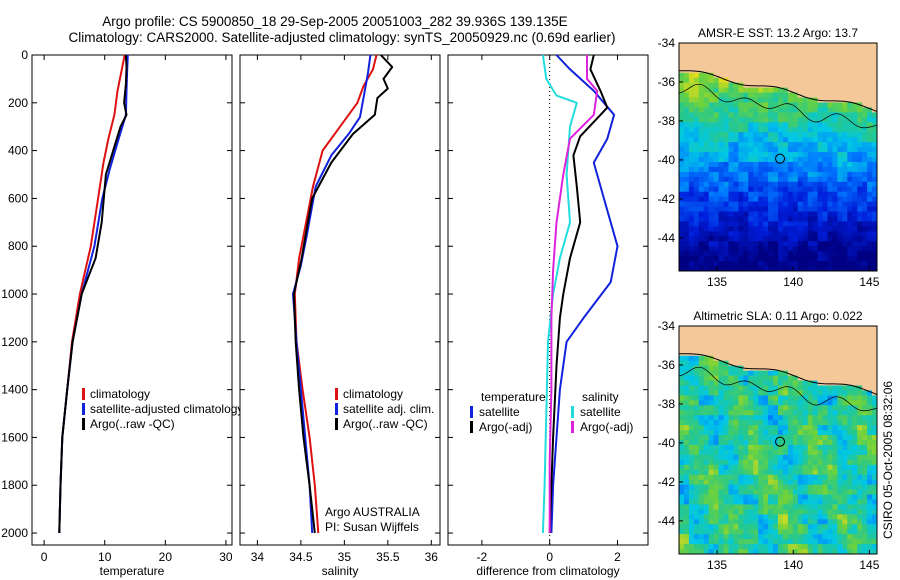  What do you see at coordinates (617, 557) in the screenshot?
I see `x-tick-label: 2` at bounding box center [617, 557].